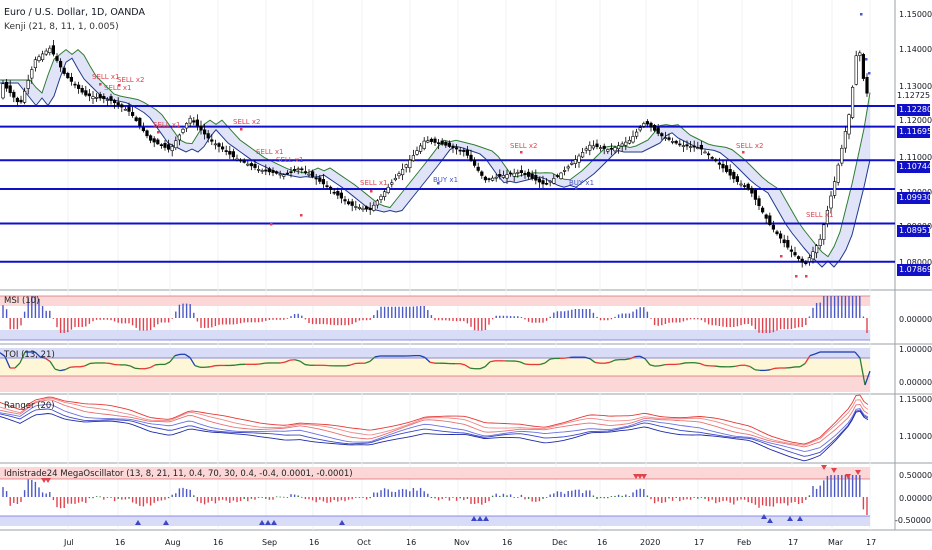  I want to click on level-badge: 1.11695, so click(914, 132).